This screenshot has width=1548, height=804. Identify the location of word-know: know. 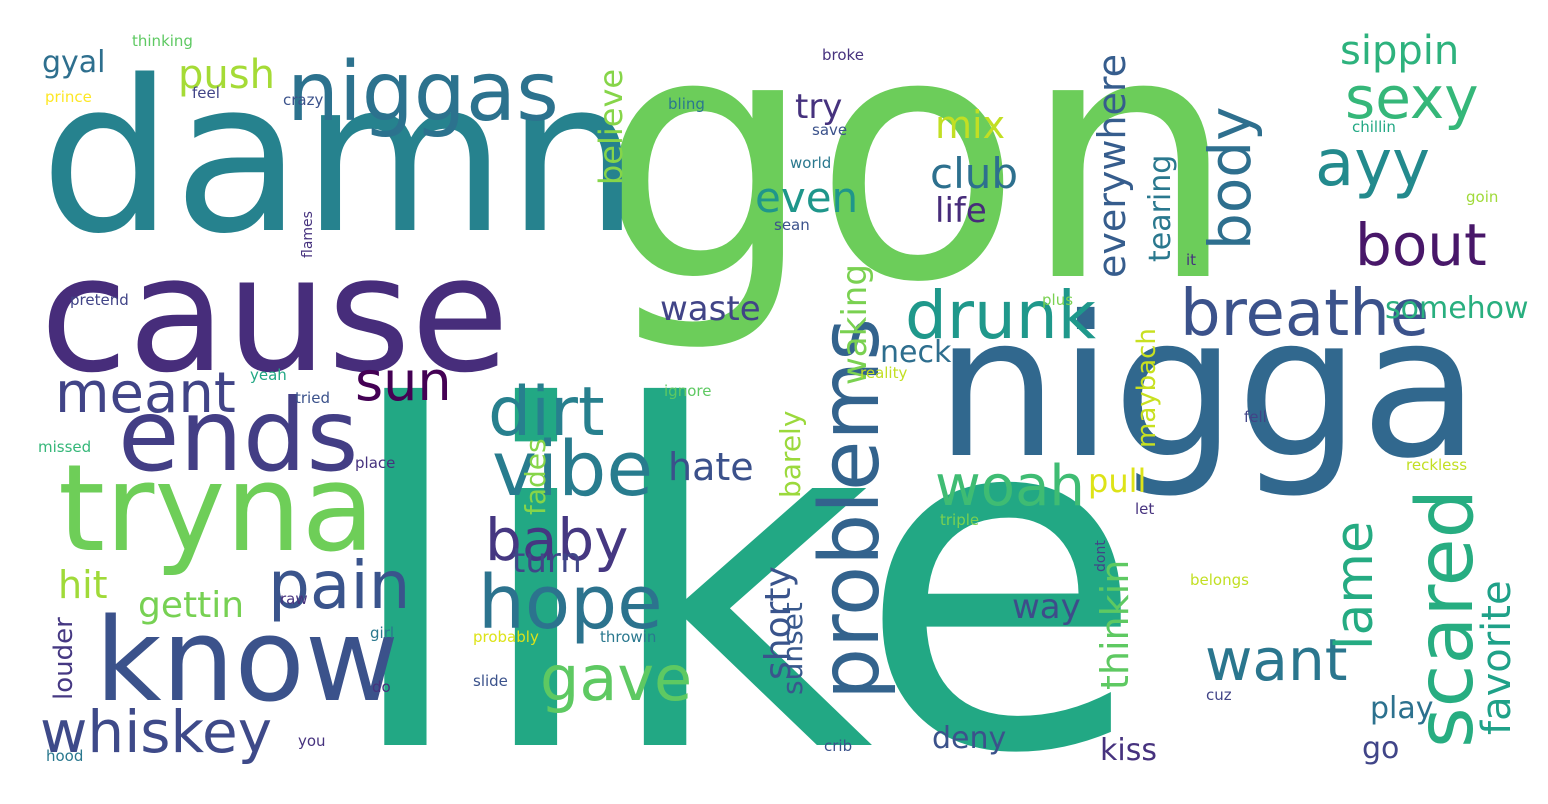
(247, 661).